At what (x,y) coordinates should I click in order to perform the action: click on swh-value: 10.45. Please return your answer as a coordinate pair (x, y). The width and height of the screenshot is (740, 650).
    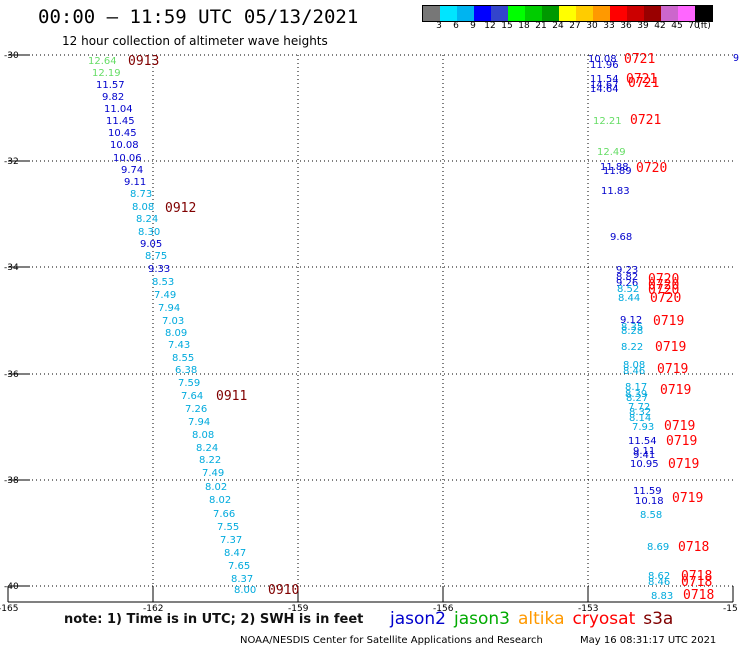
    Looking at the image, I should click on (122, 133).